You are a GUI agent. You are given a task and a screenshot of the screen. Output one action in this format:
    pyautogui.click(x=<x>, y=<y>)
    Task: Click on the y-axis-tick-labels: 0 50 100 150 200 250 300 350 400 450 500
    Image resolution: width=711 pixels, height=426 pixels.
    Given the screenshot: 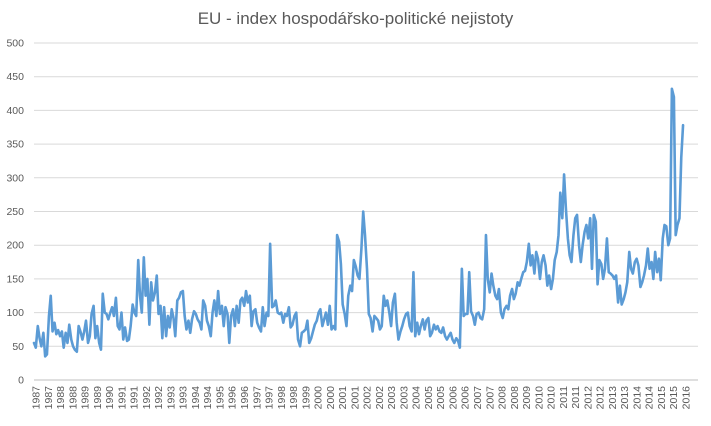 What is the action you would take?
    pyautogui.click(x=15, y=212)
    